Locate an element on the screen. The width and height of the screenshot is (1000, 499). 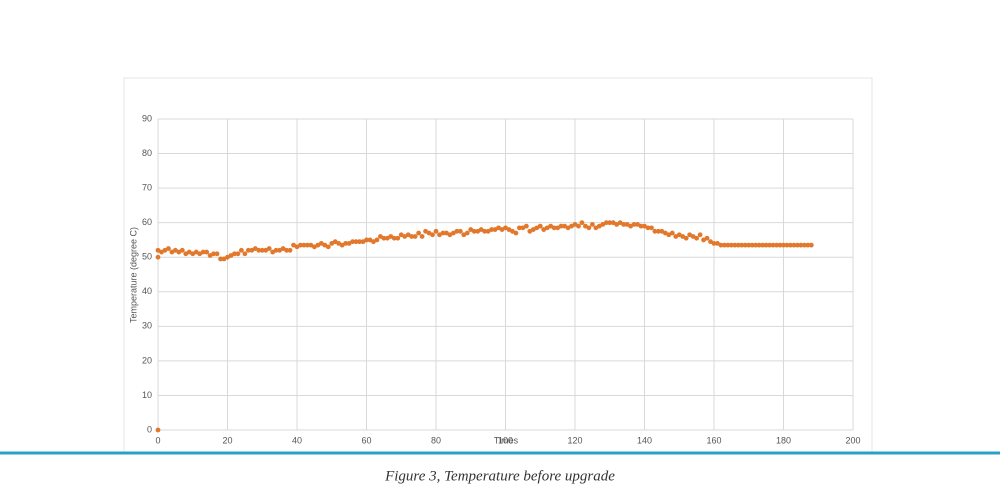
x-tick-label: 20 is located at coordinates (227, 440).